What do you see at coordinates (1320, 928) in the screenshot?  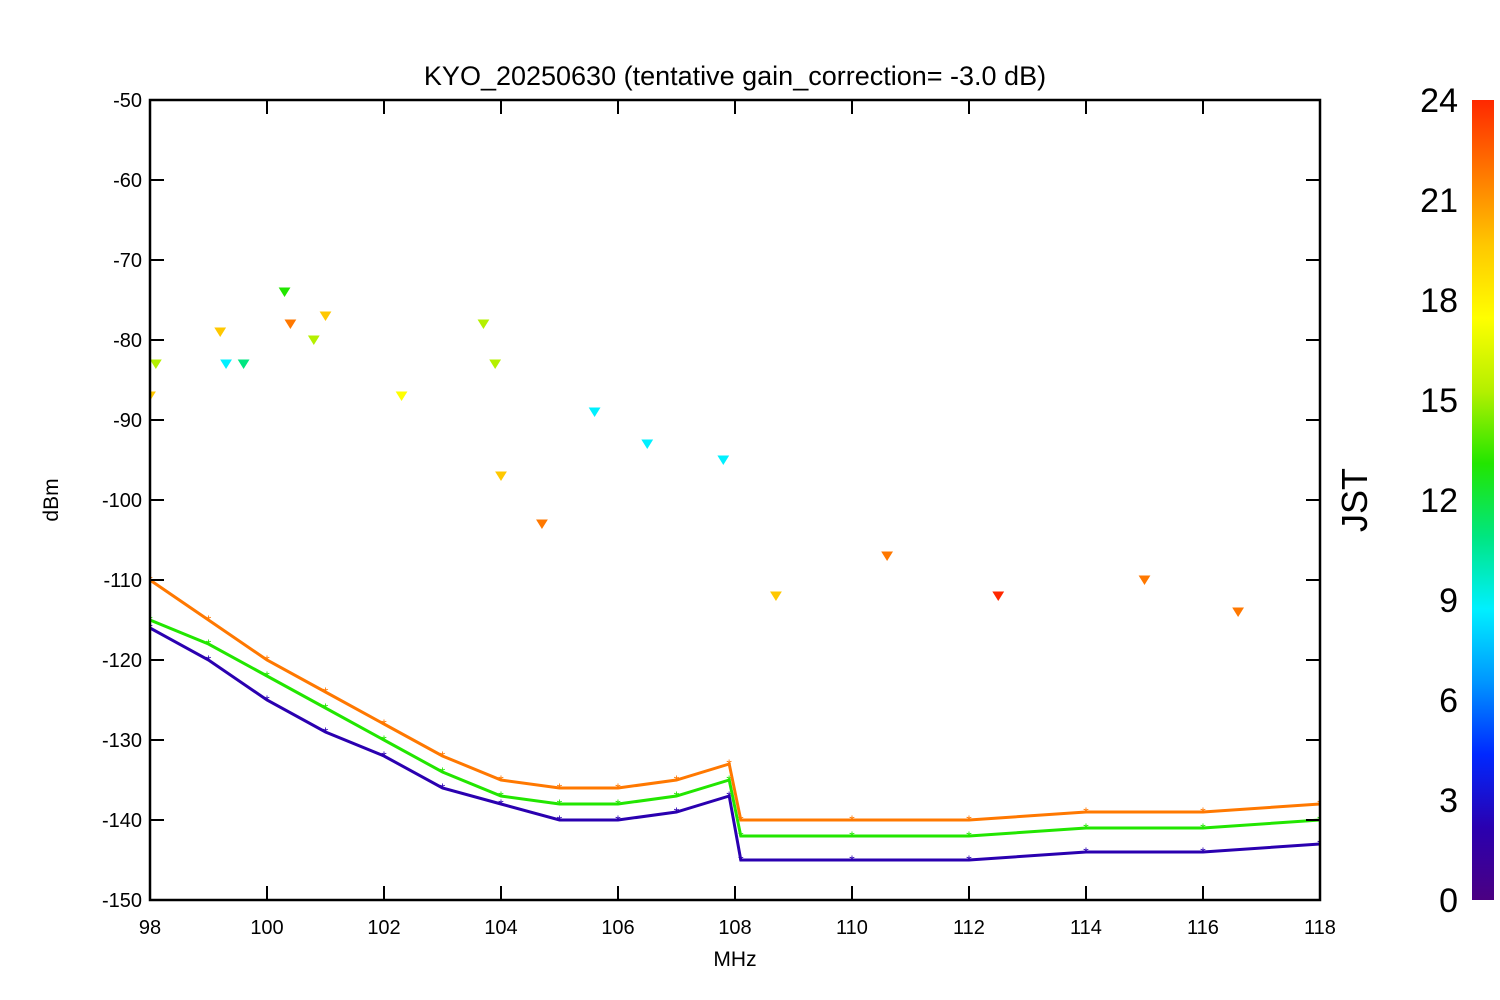 I see `x-tick-label: 118` at bounding box center [1320, 928].